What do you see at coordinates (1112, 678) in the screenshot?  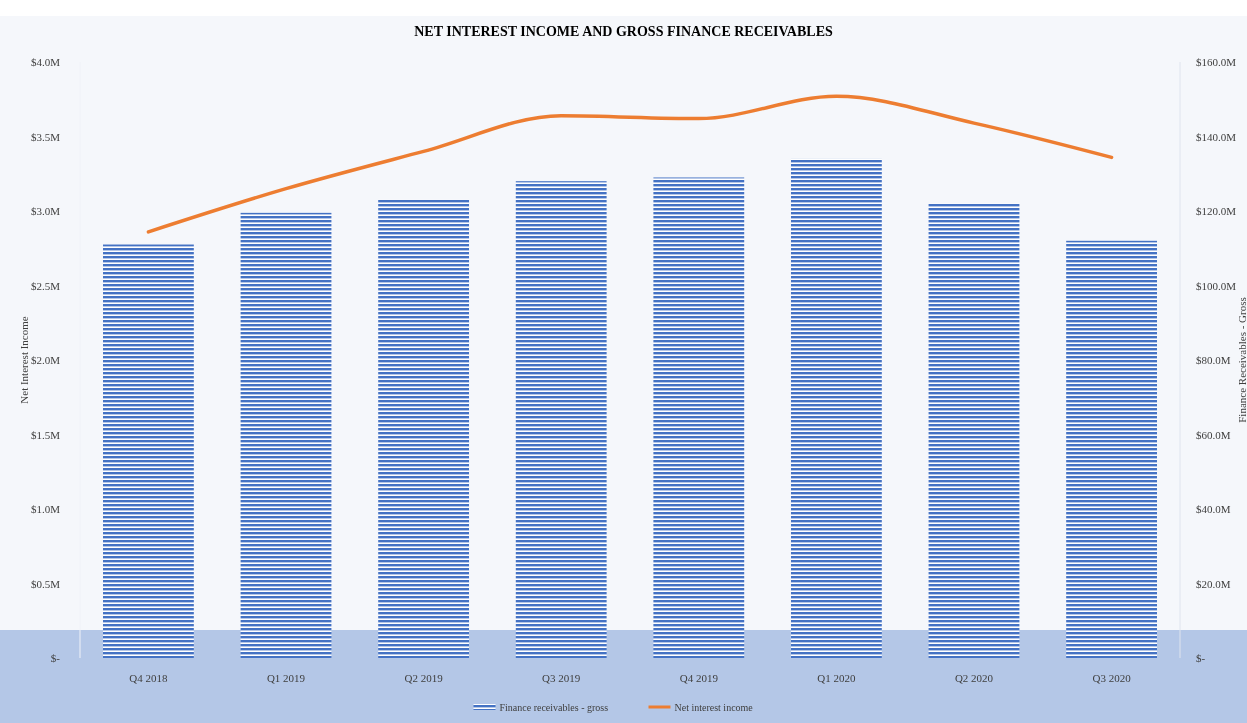 I see `x-tick-label: Q3 2020` at bounding box center [1112, 678].